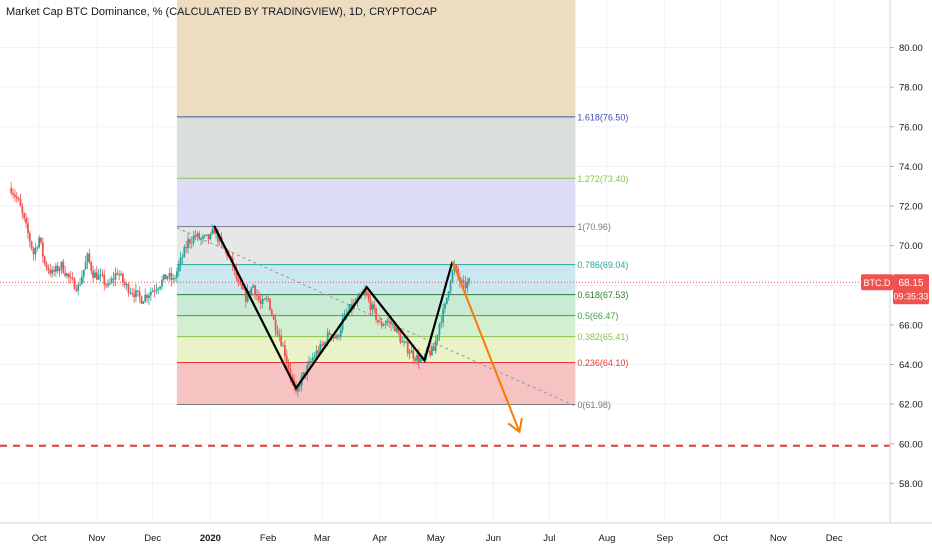  What do you see at coordinates (910, 296) in the screenshot?
I see `bar-countdown: 09:35:33` at bounding box center [910, 296].